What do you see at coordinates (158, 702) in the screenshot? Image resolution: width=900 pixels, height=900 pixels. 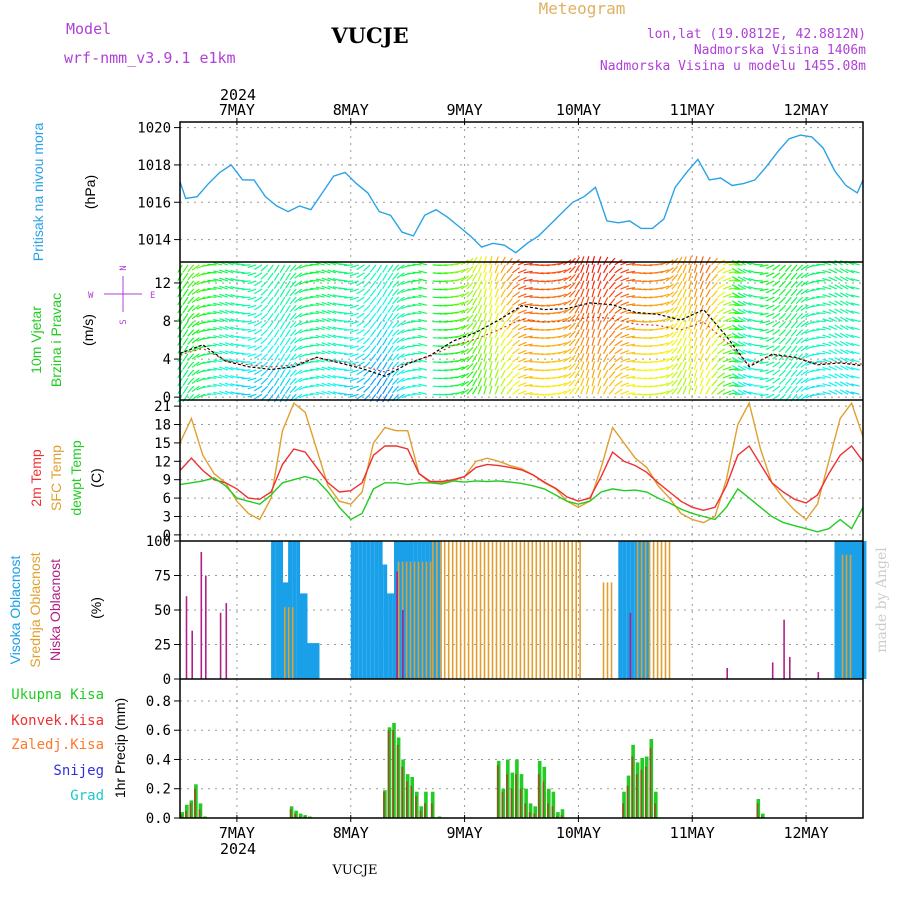 I see `y-tick-label: 0.8` at bounding box center [158, 702].